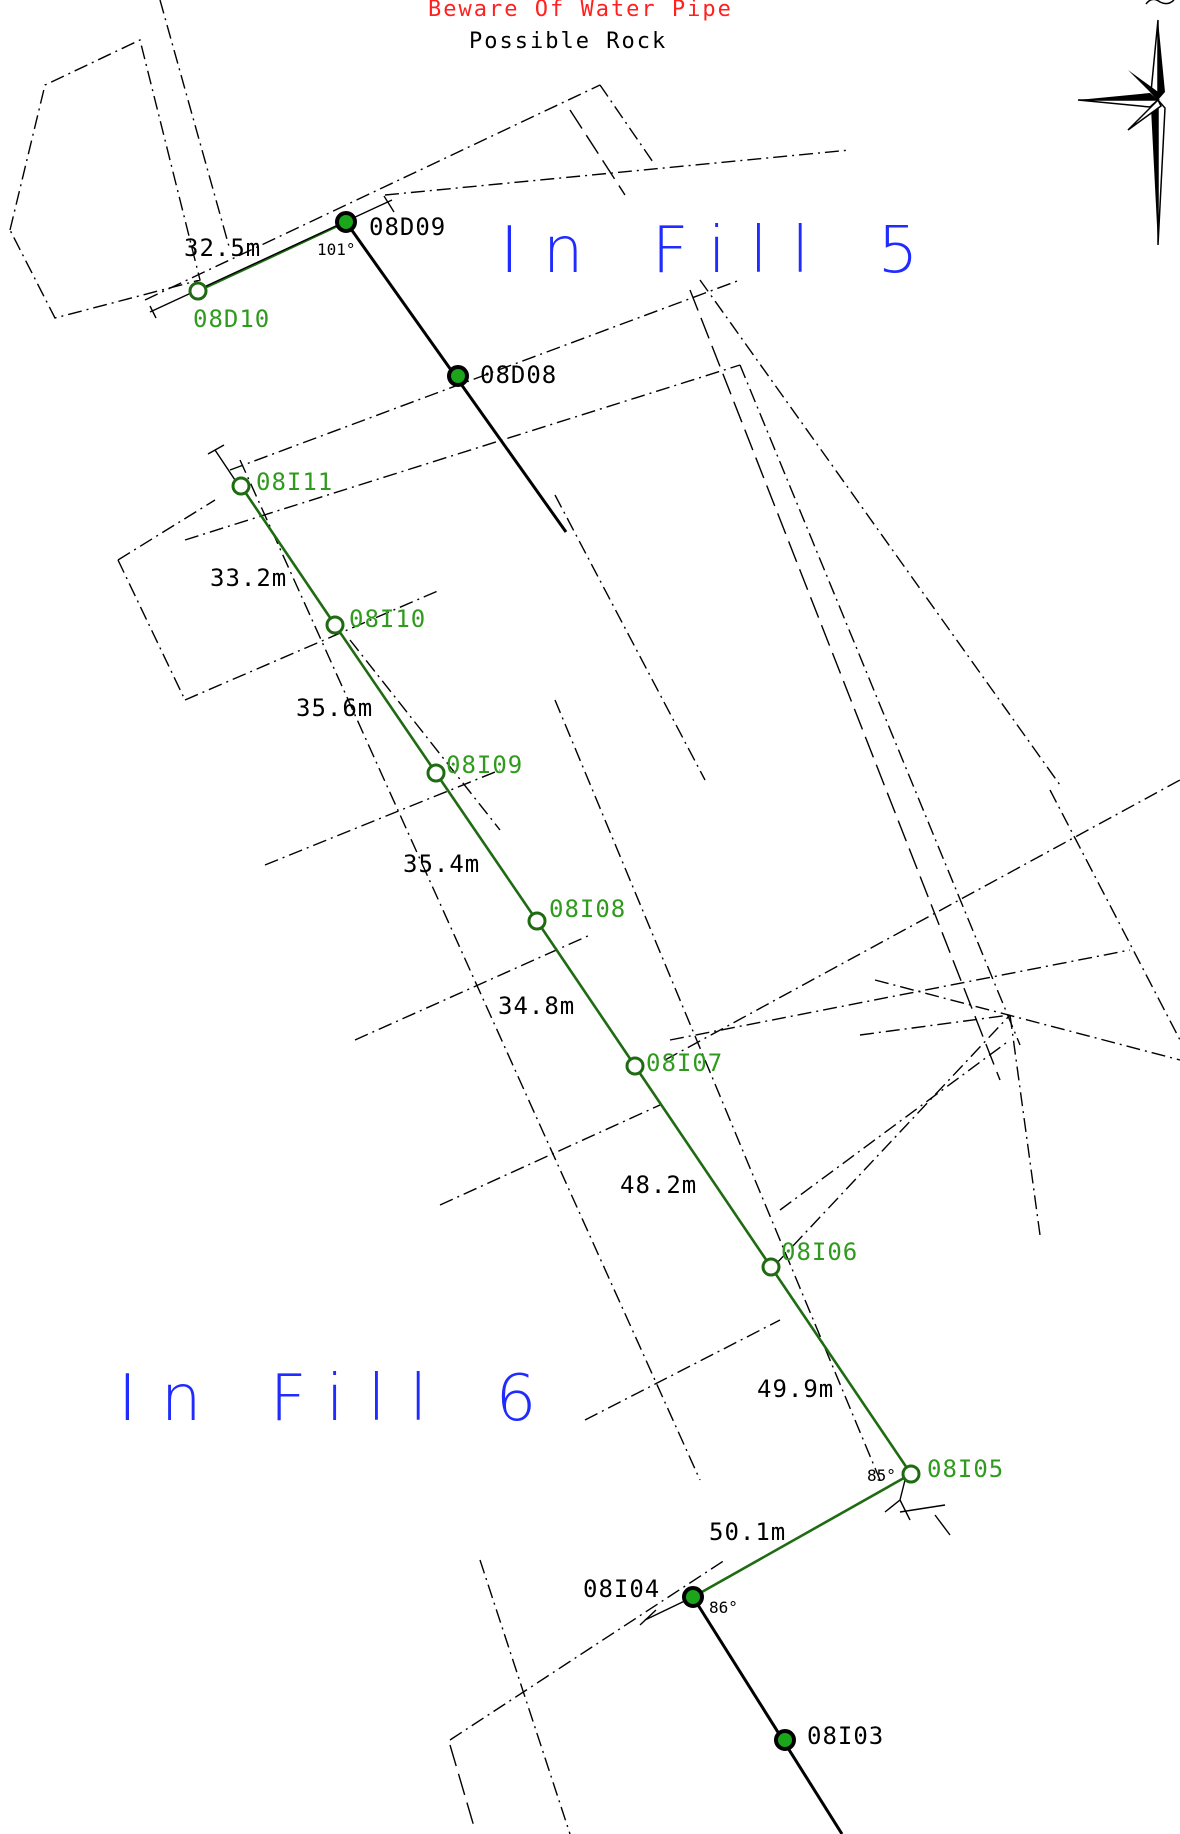 The height and width of the screenshot is (1834, 1180). What do you see at coordinates (198, 291) in the screenshot?
I see `manhole-08D10` at bounding box center [198, 291].